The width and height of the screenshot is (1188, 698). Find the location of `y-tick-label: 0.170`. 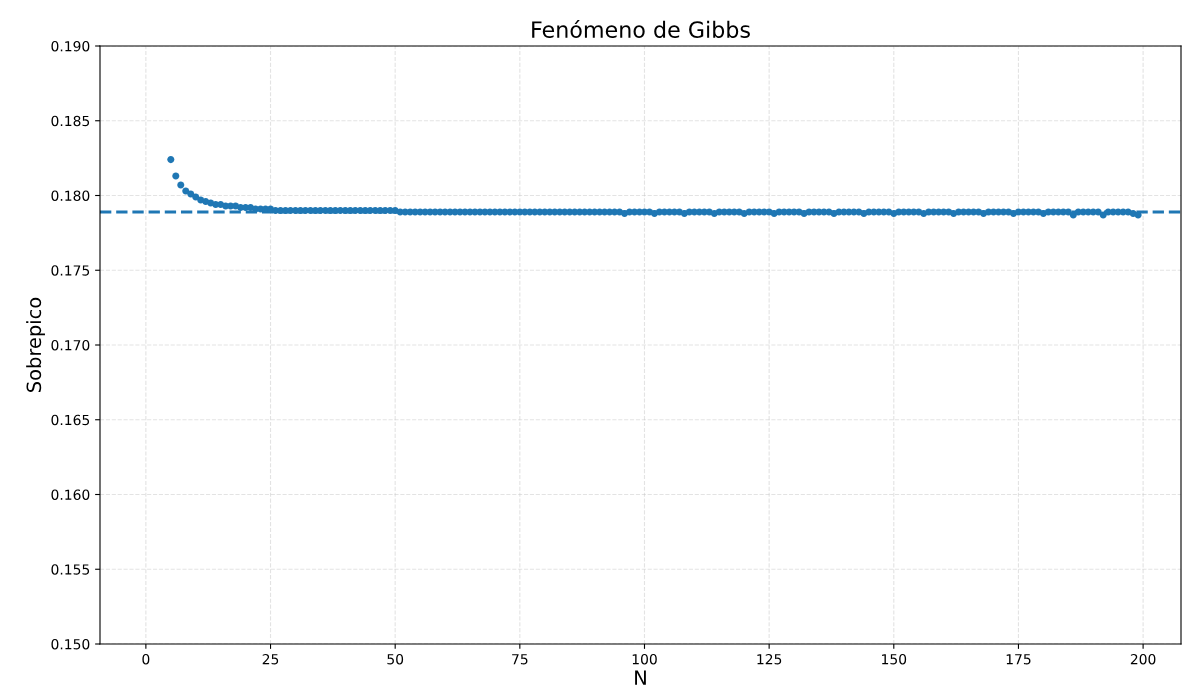

y-tick-label: 0.170 is located at coordinates (70, 345).